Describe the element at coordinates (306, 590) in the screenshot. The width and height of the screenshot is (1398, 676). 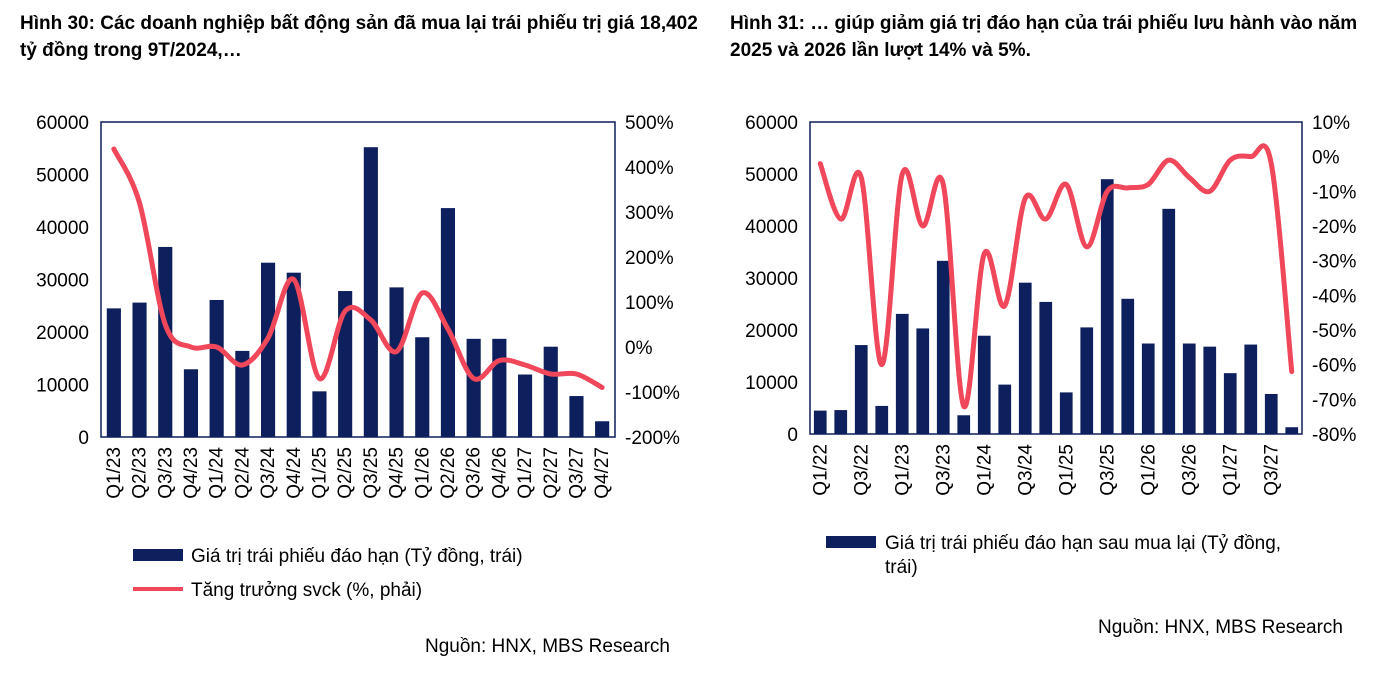
I see `legend-line-label: Tăng trưởng svck (%, phải)` at that location.